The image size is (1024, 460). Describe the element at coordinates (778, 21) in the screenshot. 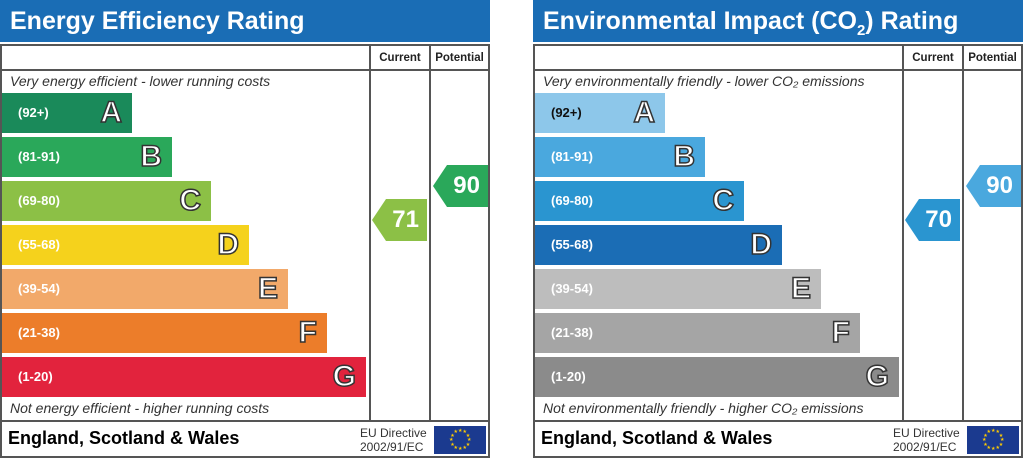

I see `panel-title: Environmental Impact (CO2) Rating` at that location.